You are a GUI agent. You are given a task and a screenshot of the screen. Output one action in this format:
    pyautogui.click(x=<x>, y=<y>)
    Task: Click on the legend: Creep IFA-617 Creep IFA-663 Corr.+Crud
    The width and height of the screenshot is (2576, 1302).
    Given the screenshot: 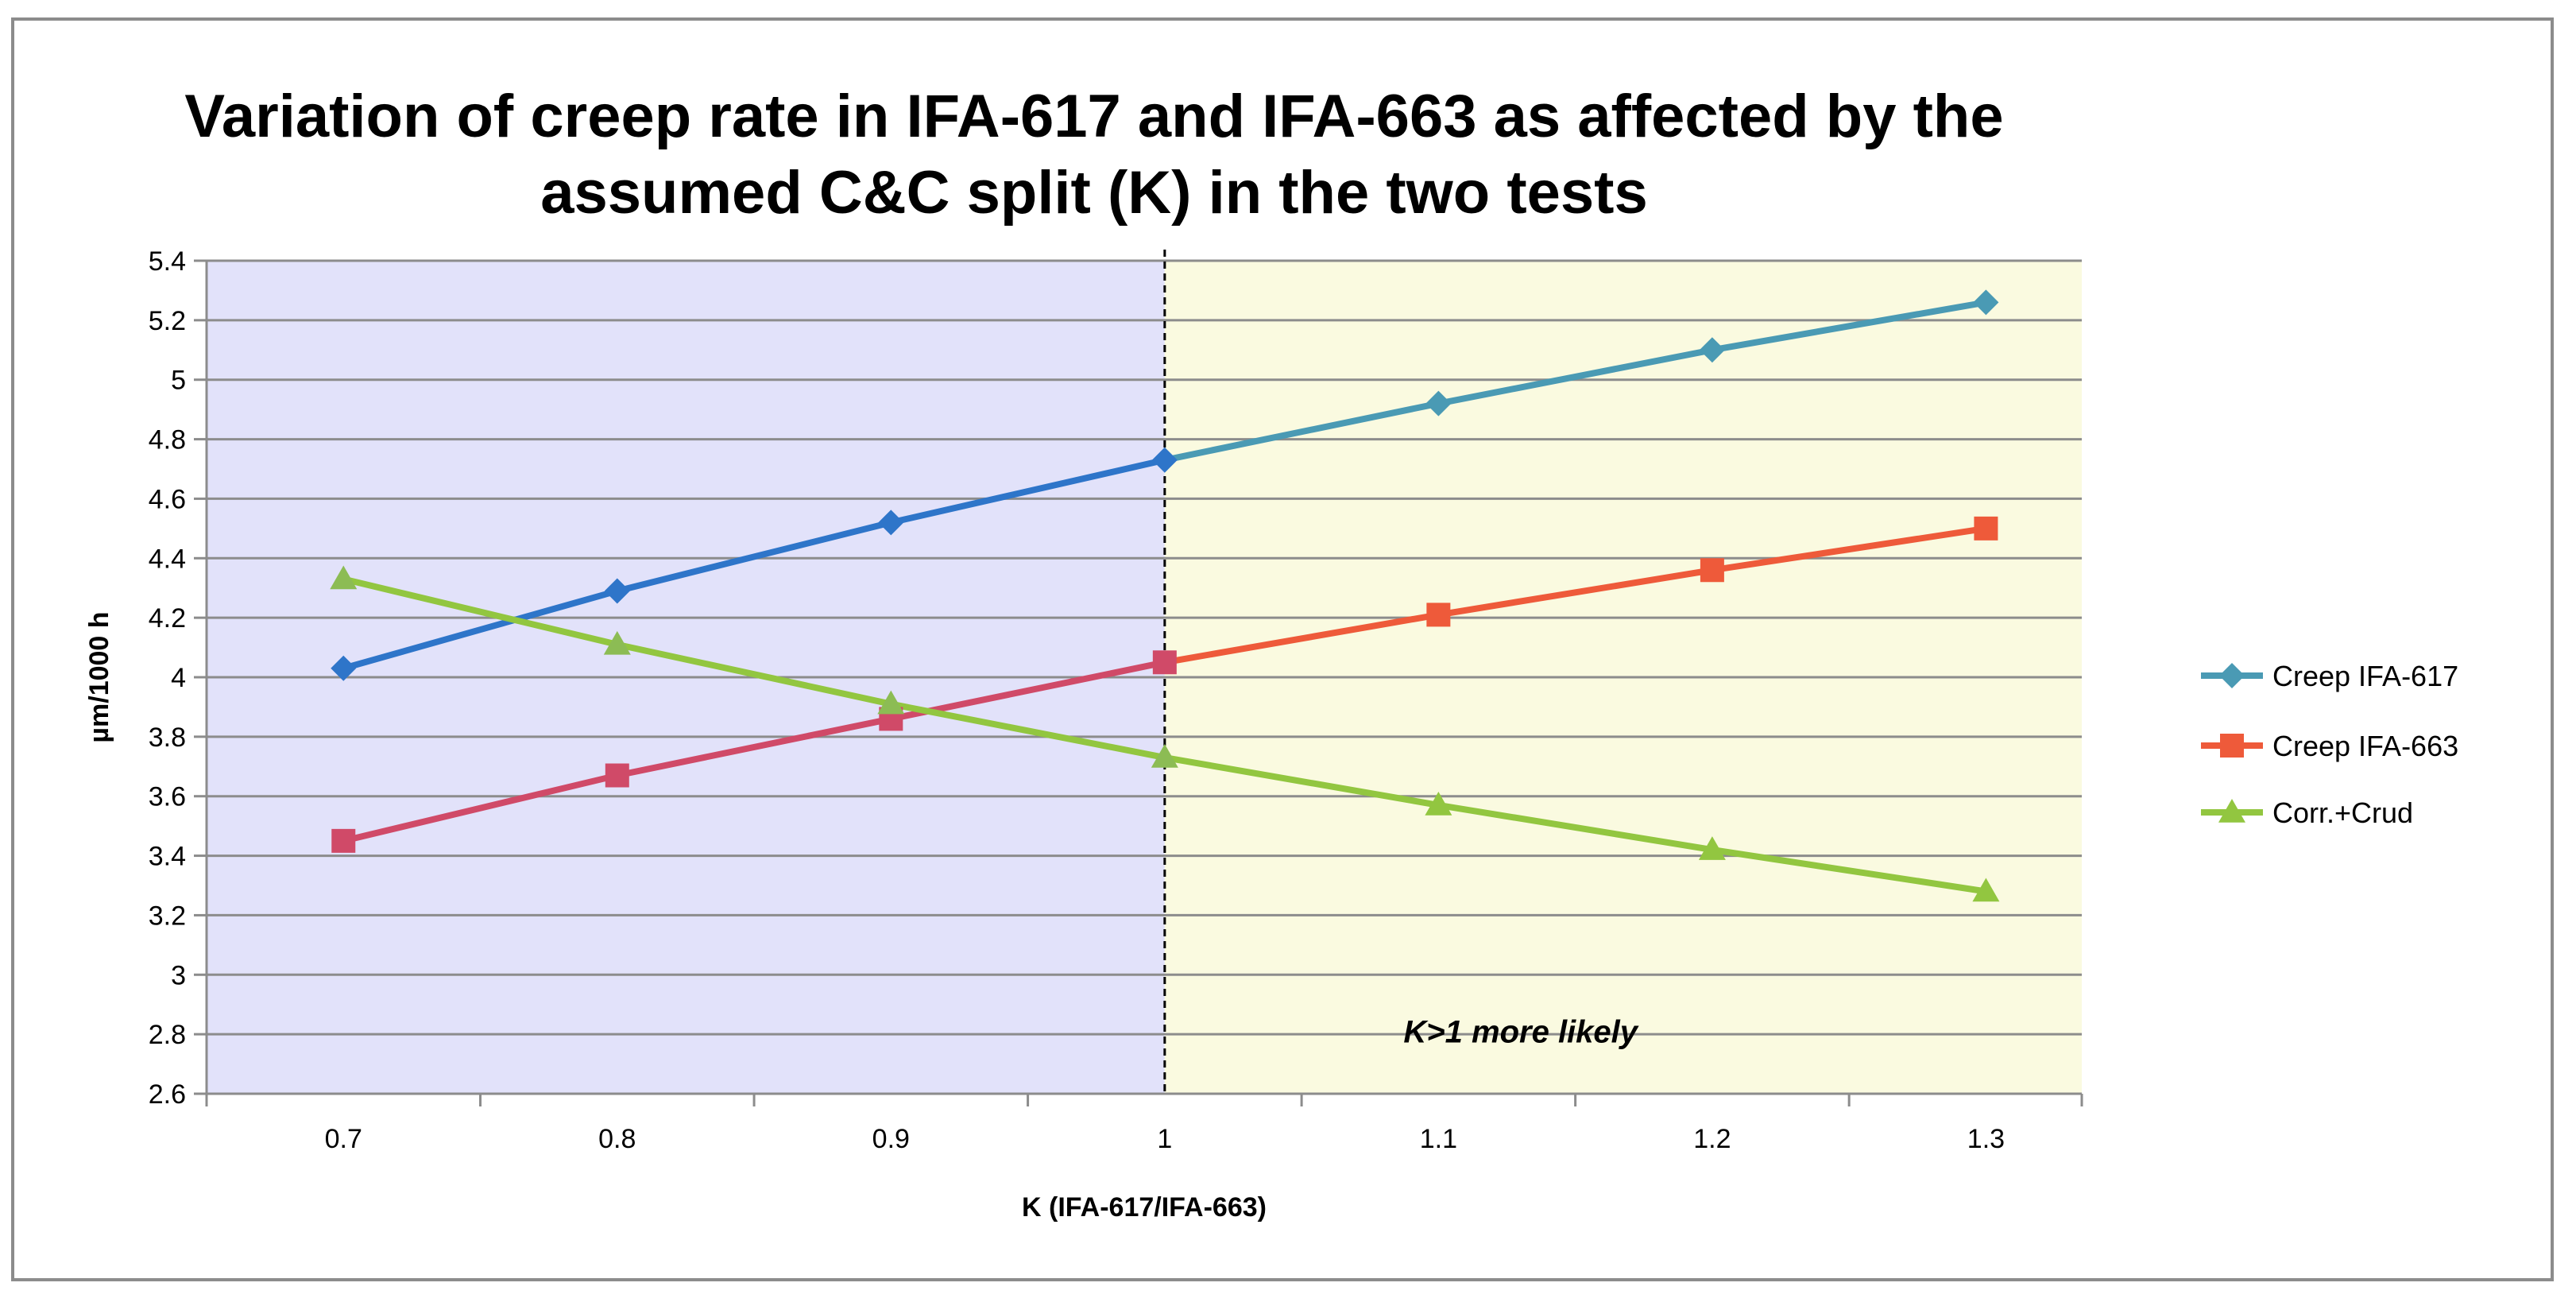 What is the action you would take?
    pyautogui.click(x=2330, y=744)
    